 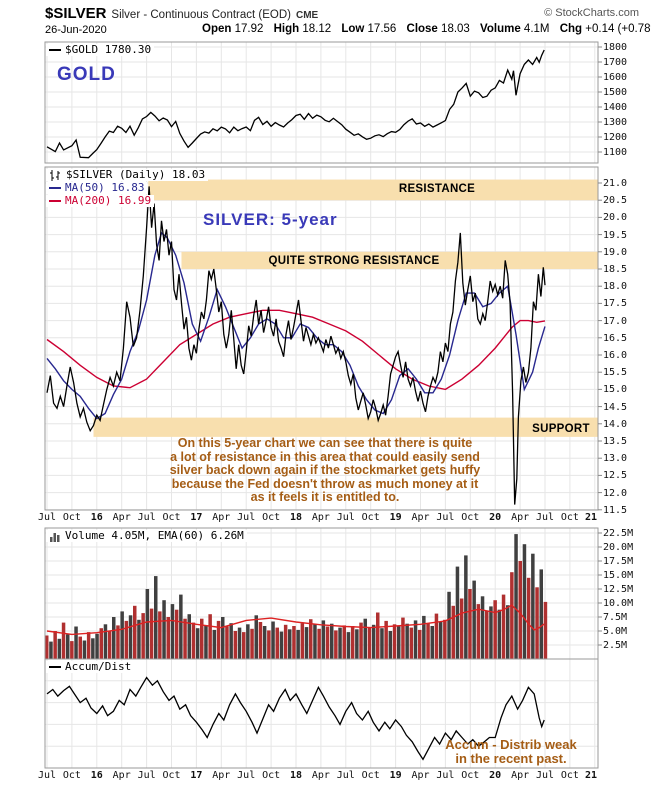 What do you see at coordinates (127, 175) in the screenshot?
I see `silver-legend: $SILVER (Daily) 18.03` at bounding box center [127, 175].